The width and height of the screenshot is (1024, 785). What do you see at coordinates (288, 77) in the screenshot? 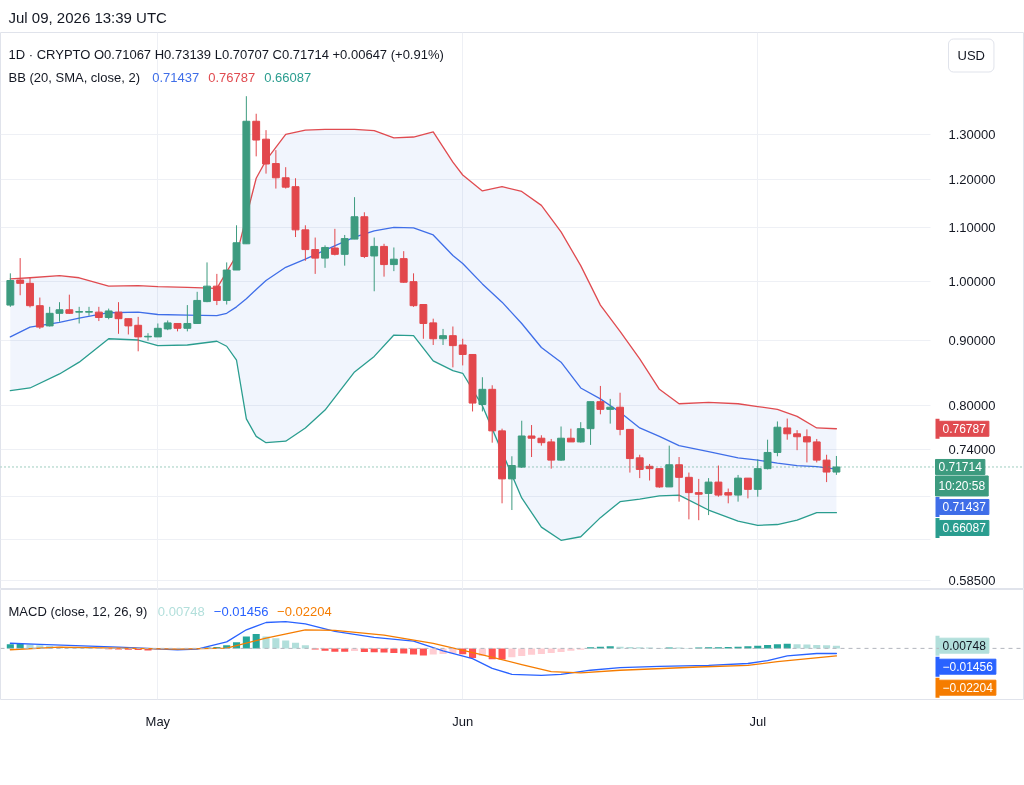
I see `text: 0.66087` at bounding box center [288, 77].